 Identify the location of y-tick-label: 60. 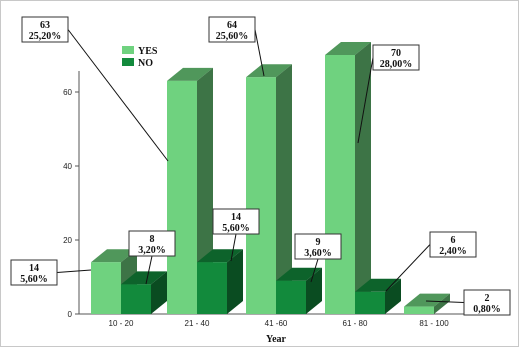
(67, 92).